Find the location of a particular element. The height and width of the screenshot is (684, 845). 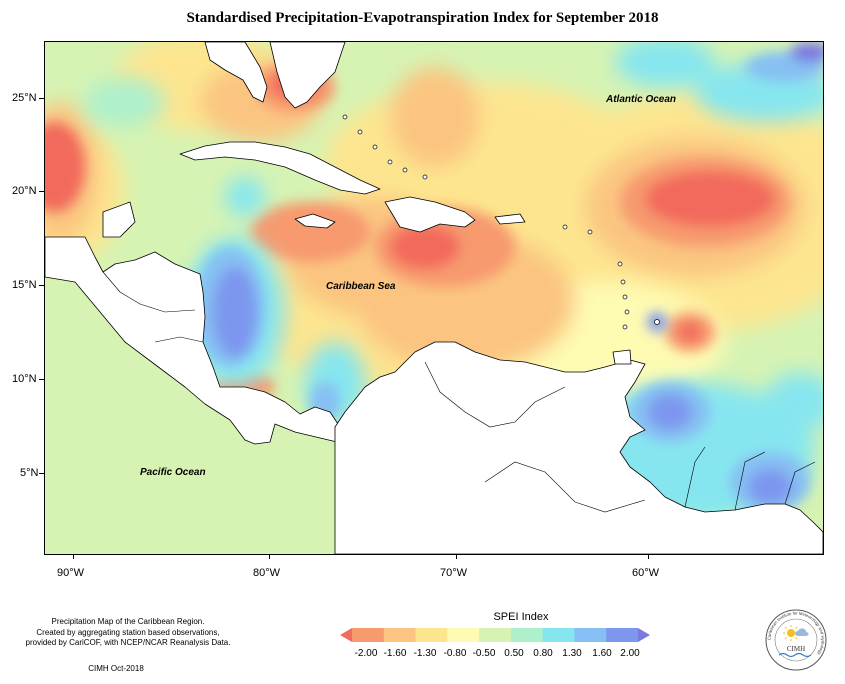

lat-label-5n: 5°N is located at coordinates (29, 473).